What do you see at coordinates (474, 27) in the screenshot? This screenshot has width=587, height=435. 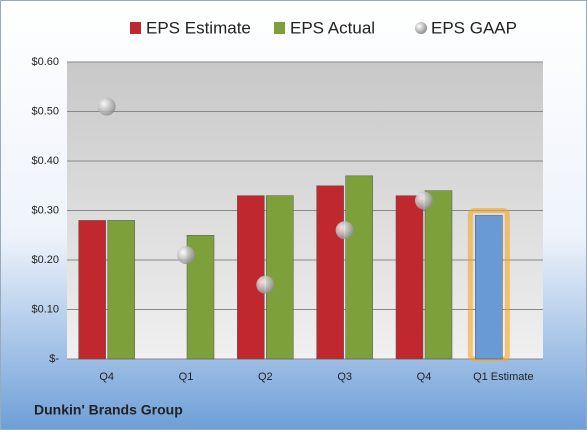 I see `legend-label: EPS GAAP` at bounding box center [474, 27].